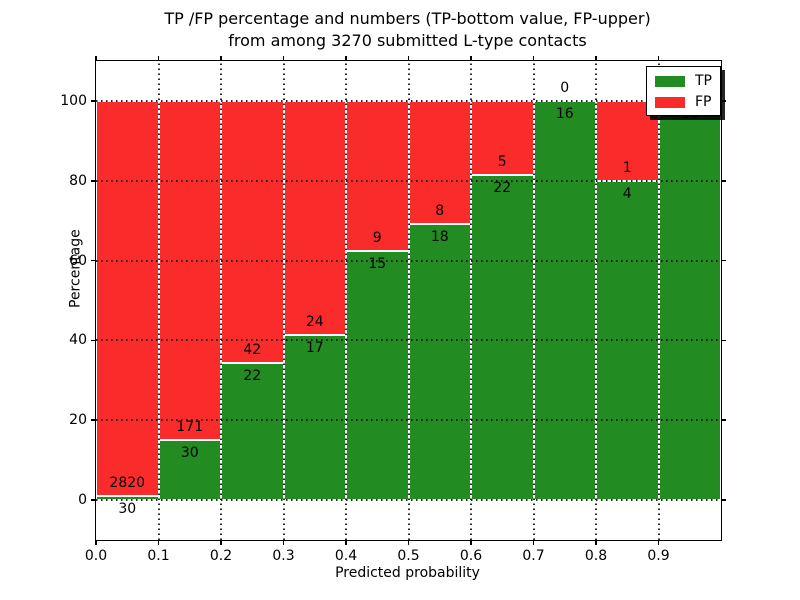 The width and height of the screenshot is (800, 600). What do you see at coordinates (252, 349) in the screenshot?
I see `bar-label-fp: 42` at bounding box center [252, 349].